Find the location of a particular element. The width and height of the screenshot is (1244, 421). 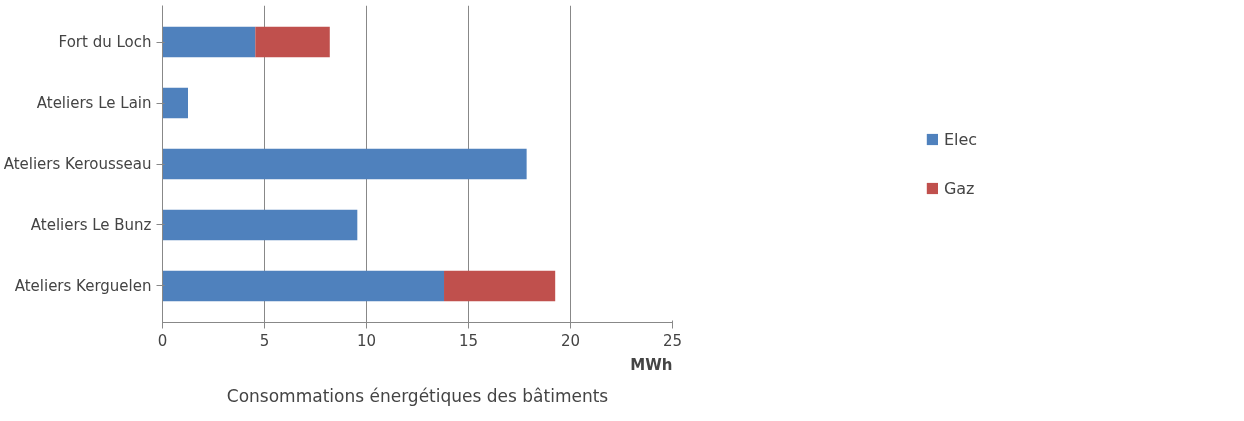

x-tick-label: 0 is located at coordinates (162, 340).